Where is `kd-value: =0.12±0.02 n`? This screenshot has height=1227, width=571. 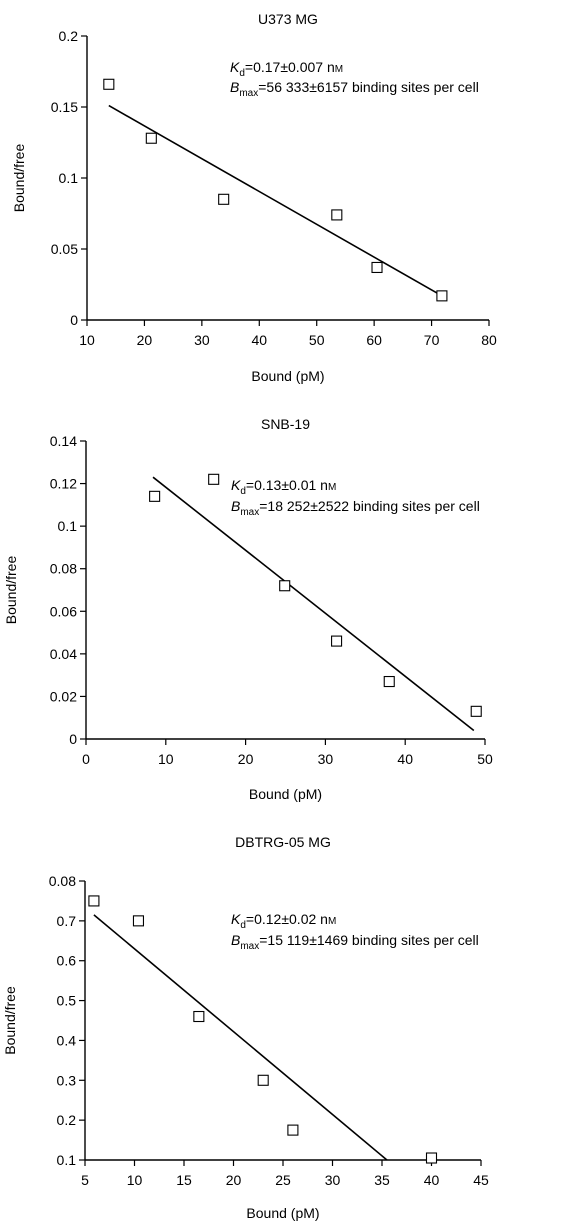
kd-value: =0.12±0.02 n is located at coordinates (287, 919).